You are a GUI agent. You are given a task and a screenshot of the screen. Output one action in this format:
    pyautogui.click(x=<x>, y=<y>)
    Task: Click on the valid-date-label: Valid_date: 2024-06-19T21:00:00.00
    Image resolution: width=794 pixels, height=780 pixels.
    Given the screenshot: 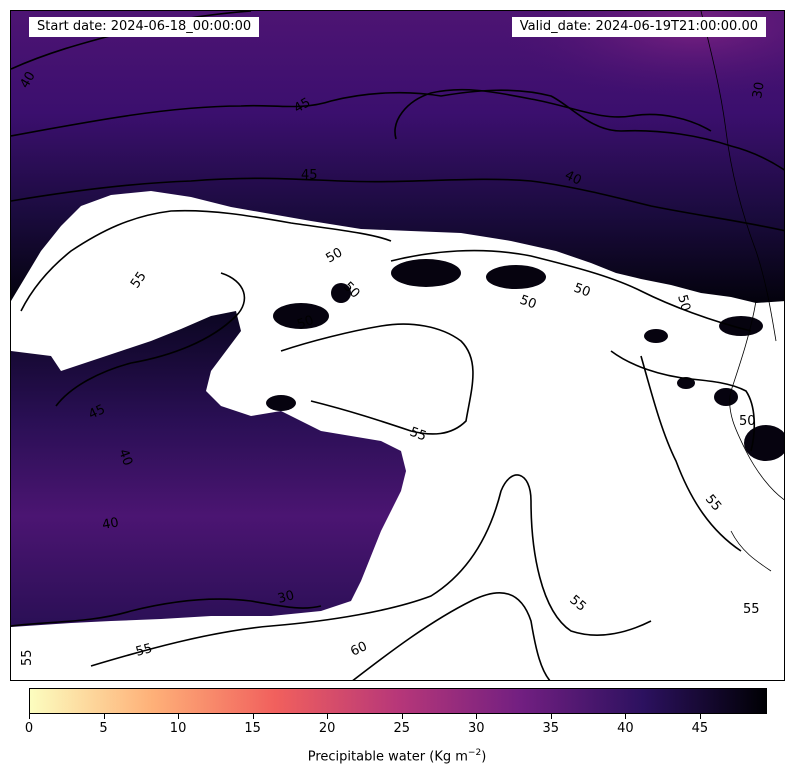 What is the action you would take?
    pyautogui.click(x=638, y=27)
    